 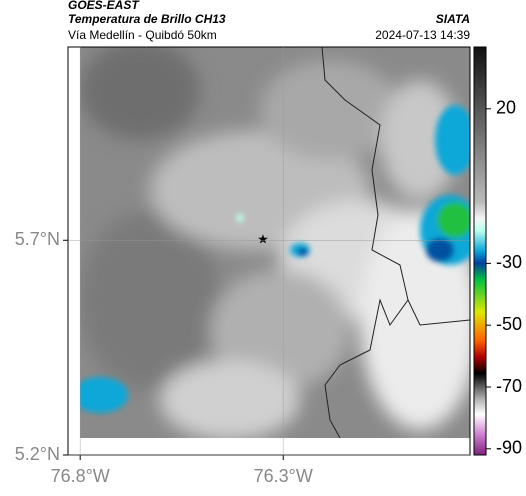 What do you see at coordinates (506, 108) in the screenshot?
I see `colorbar-tick-label: 20` at bounding box center [506, 108].